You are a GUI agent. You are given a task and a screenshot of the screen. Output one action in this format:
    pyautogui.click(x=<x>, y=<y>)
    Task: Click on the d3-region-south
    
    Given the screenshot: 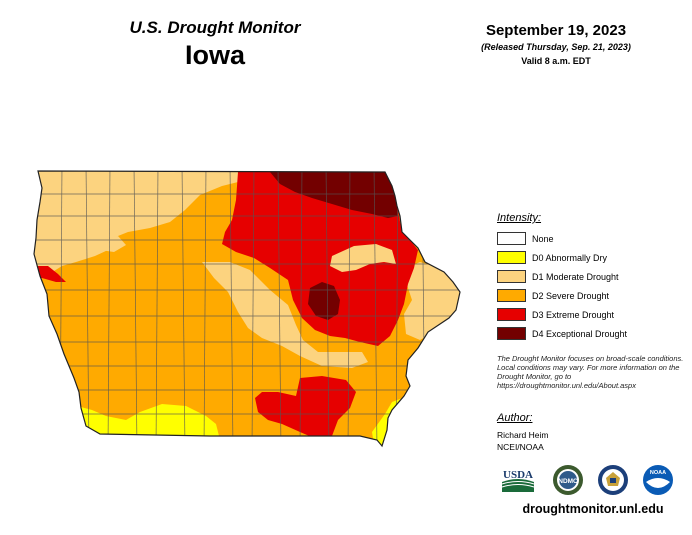 What is the action you would take?
    pyautogui.click(x=305, y=407)
    